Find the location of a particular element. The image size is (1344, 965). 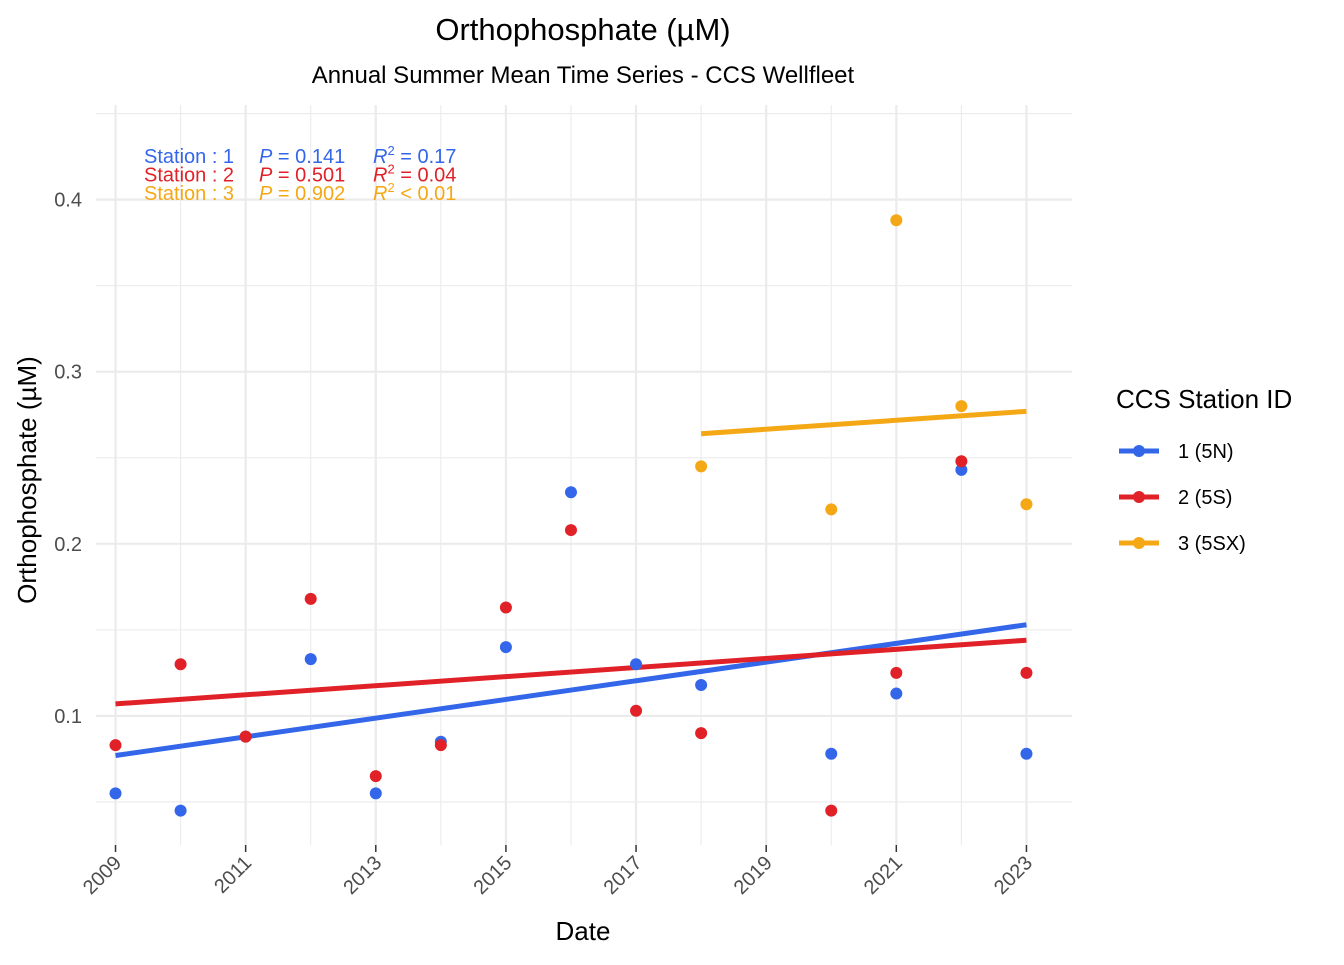

y-tick-label: 0.4 is located at coordinates (68, 201).